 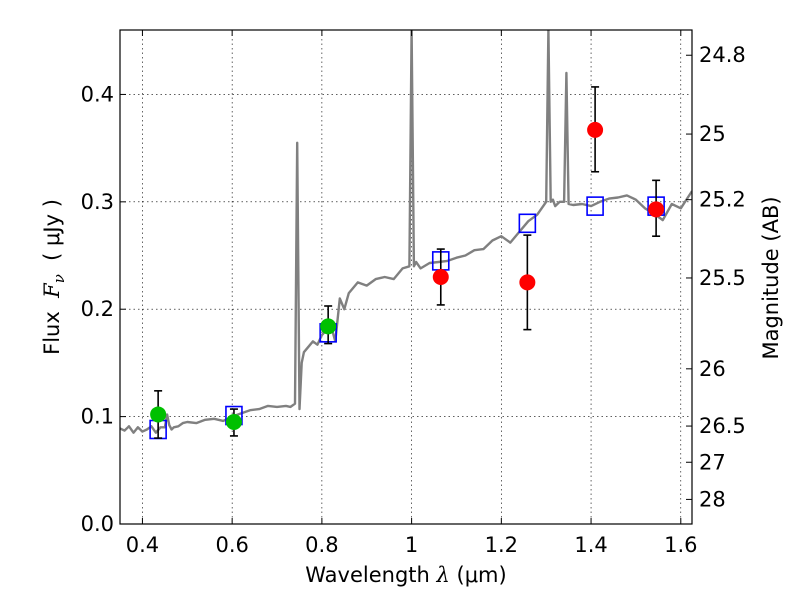 I want to click on y-tick-label: 0.3, so click(x=97, y=202).